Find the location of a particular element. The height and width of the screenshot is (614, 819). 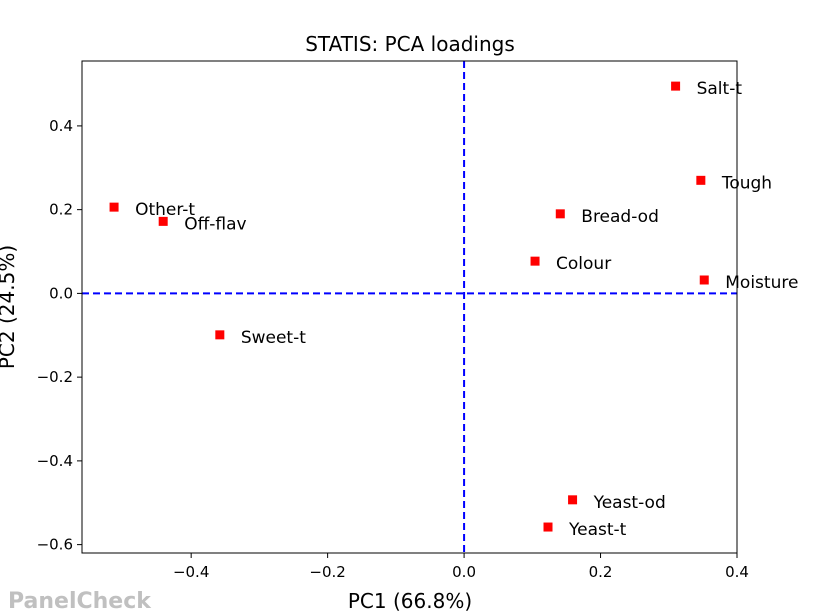

x-tick-label: 0.2 is located at coordinates (601, 572).